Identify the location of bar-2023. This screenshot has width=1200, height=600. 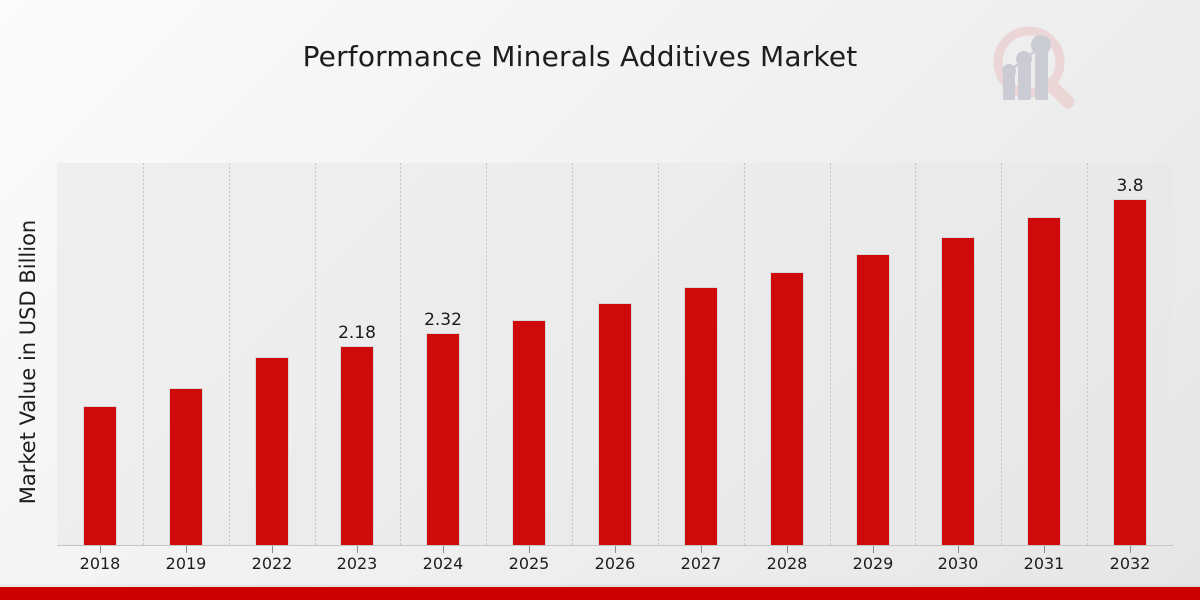
(357, 445).